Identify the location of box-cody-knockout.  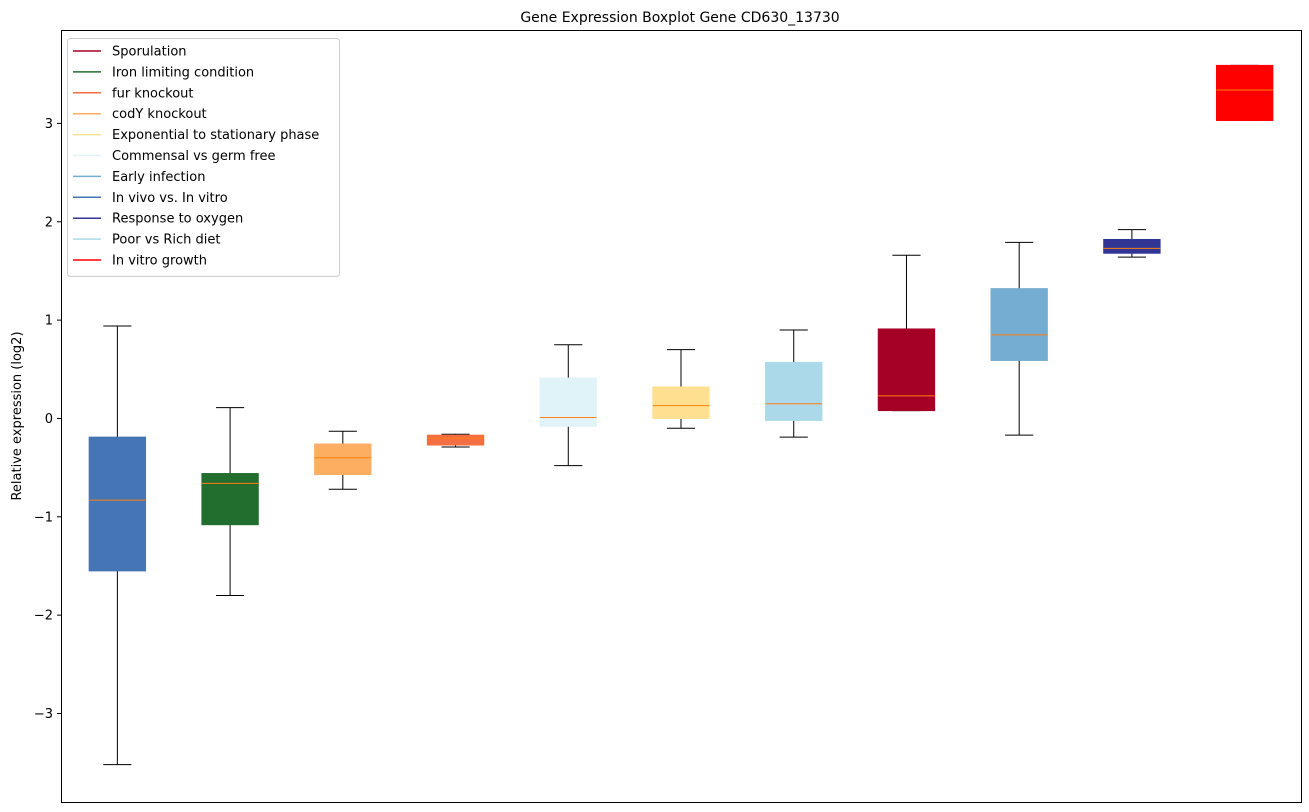
(343, 460).